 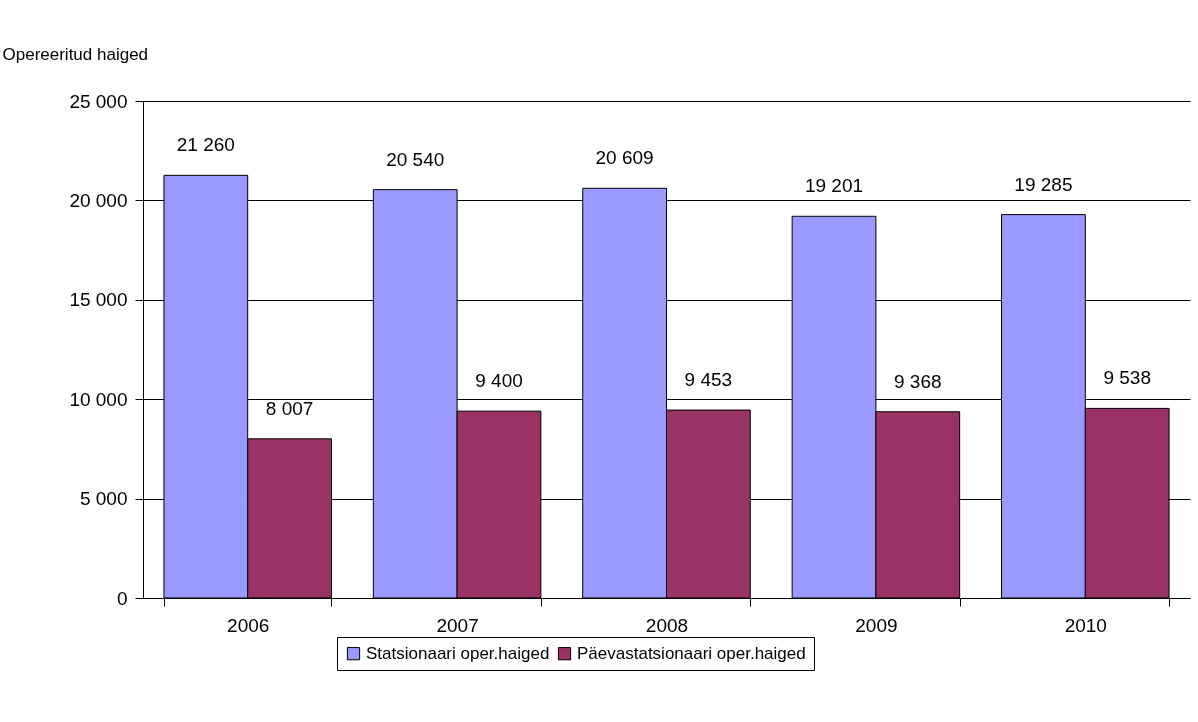 What do you see at coordinates (876, 625) in the screenshot?
I see `x-tick-label: 2009` at bounding box center [876, 625].